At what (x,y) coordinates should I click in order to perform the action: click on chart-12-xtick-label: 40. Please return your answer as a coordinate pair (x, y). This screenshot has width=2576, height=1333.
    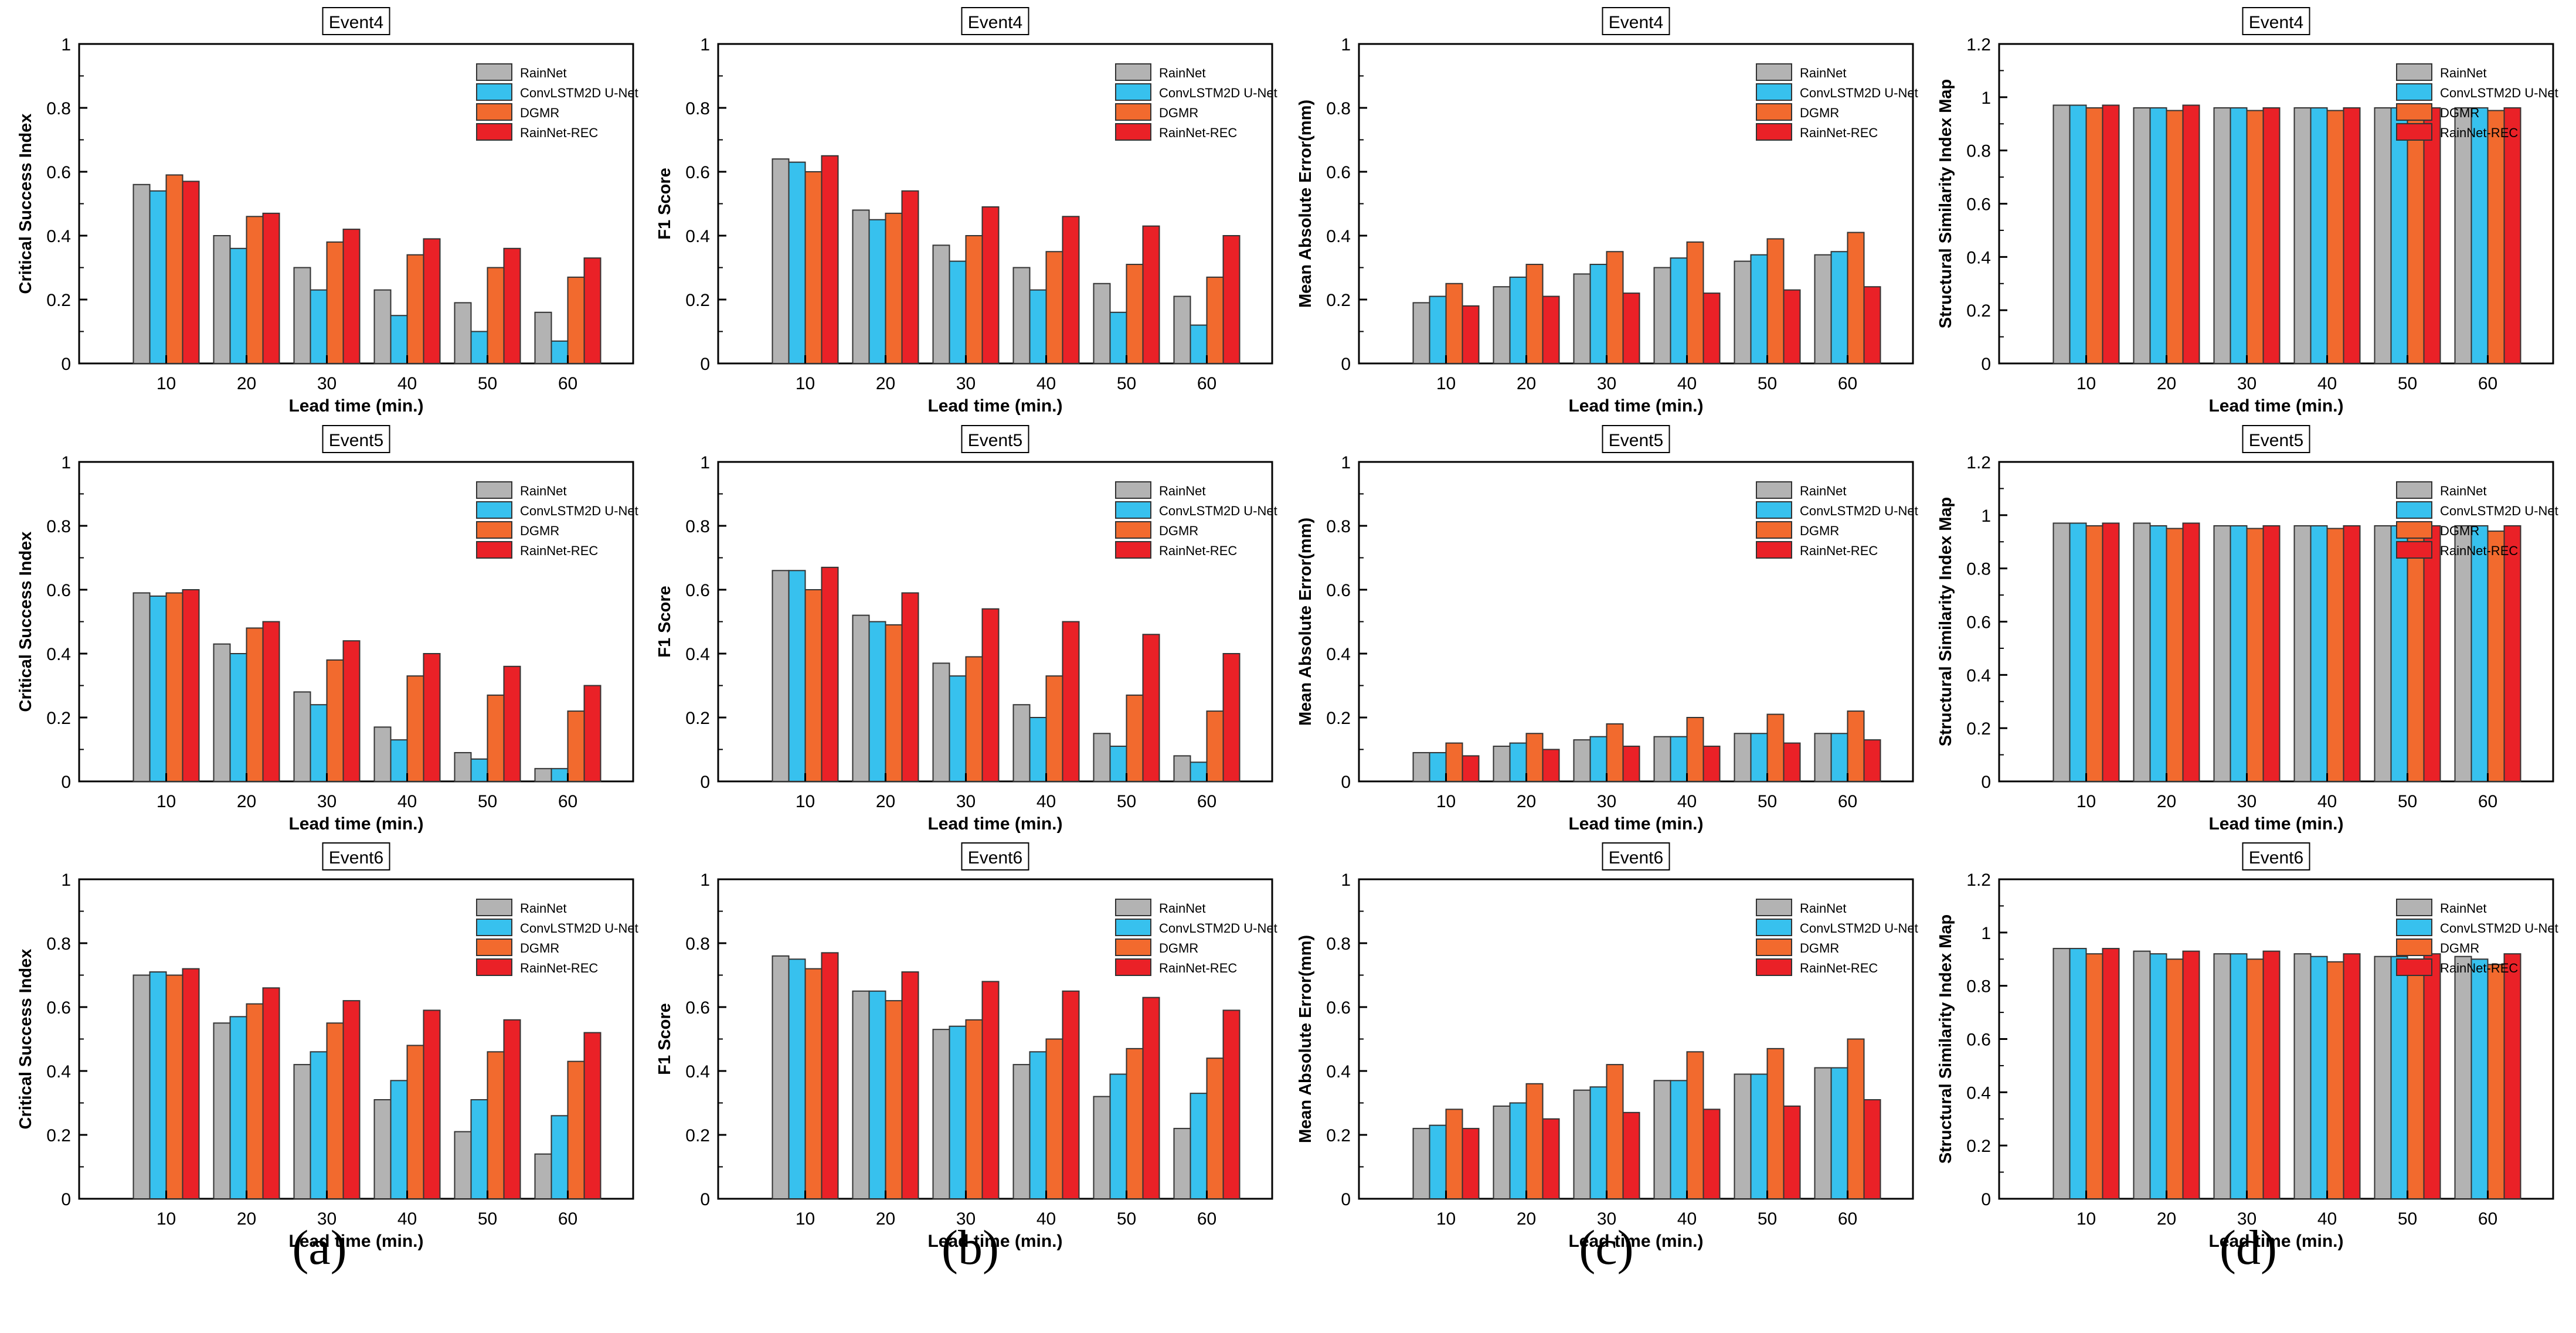
    Looking at the image, I should click on (2327, 1219).